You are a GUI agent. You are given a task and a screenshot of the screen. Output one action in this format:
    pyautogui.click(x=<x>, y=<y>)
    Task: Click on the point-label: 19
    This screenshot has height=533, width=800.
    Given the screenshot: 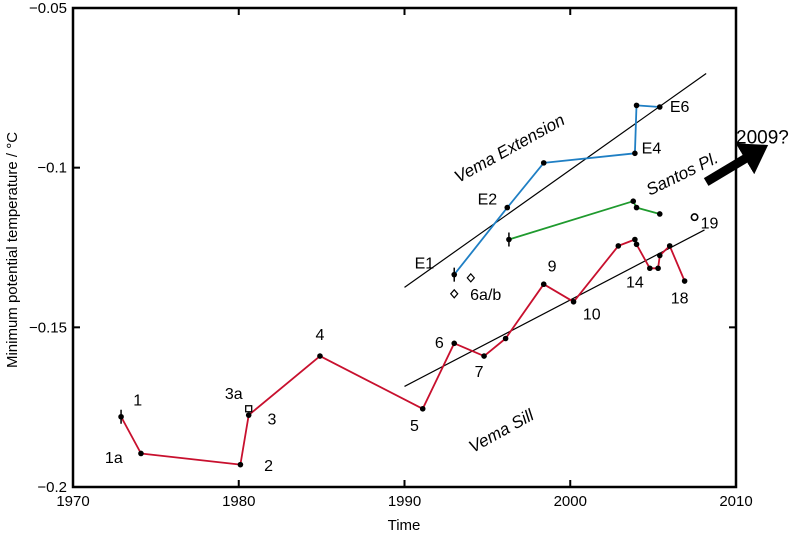 What is the action you would take?
    pyautogui.click(x=710, y=223)
    